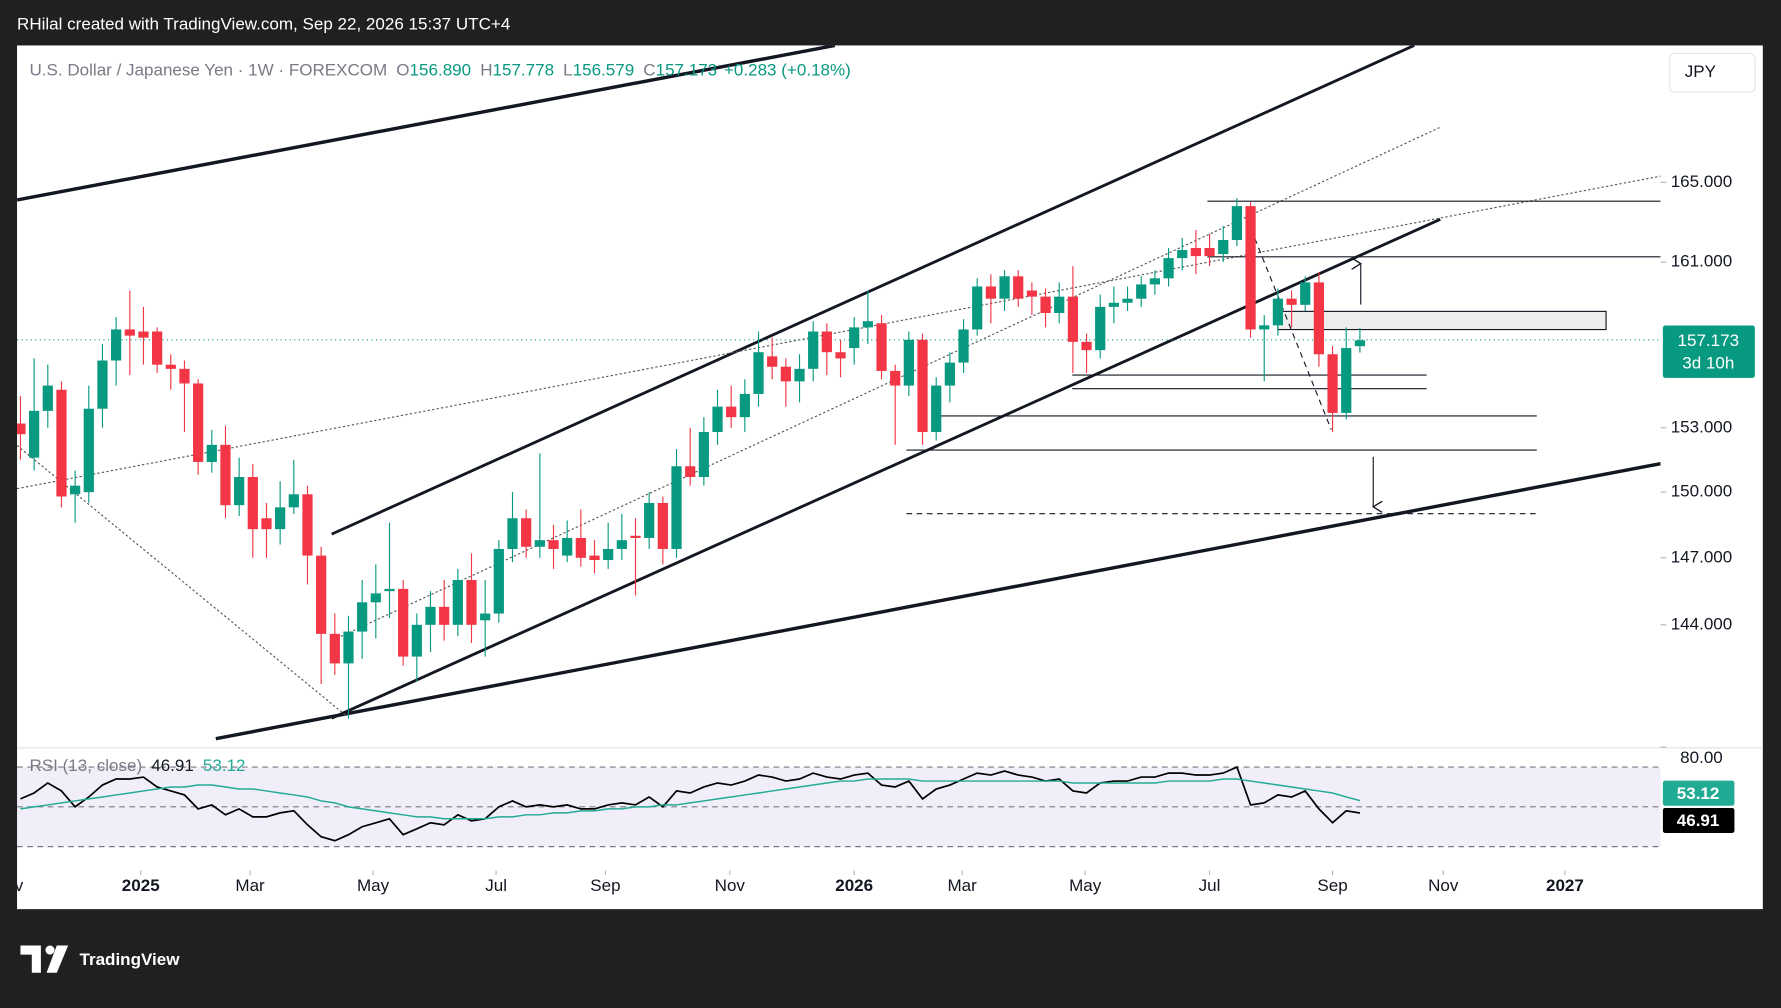 This screenshot has width=1781, height=1008. I want to click on change: +0.283 (+0.18%), so click(787, 69).